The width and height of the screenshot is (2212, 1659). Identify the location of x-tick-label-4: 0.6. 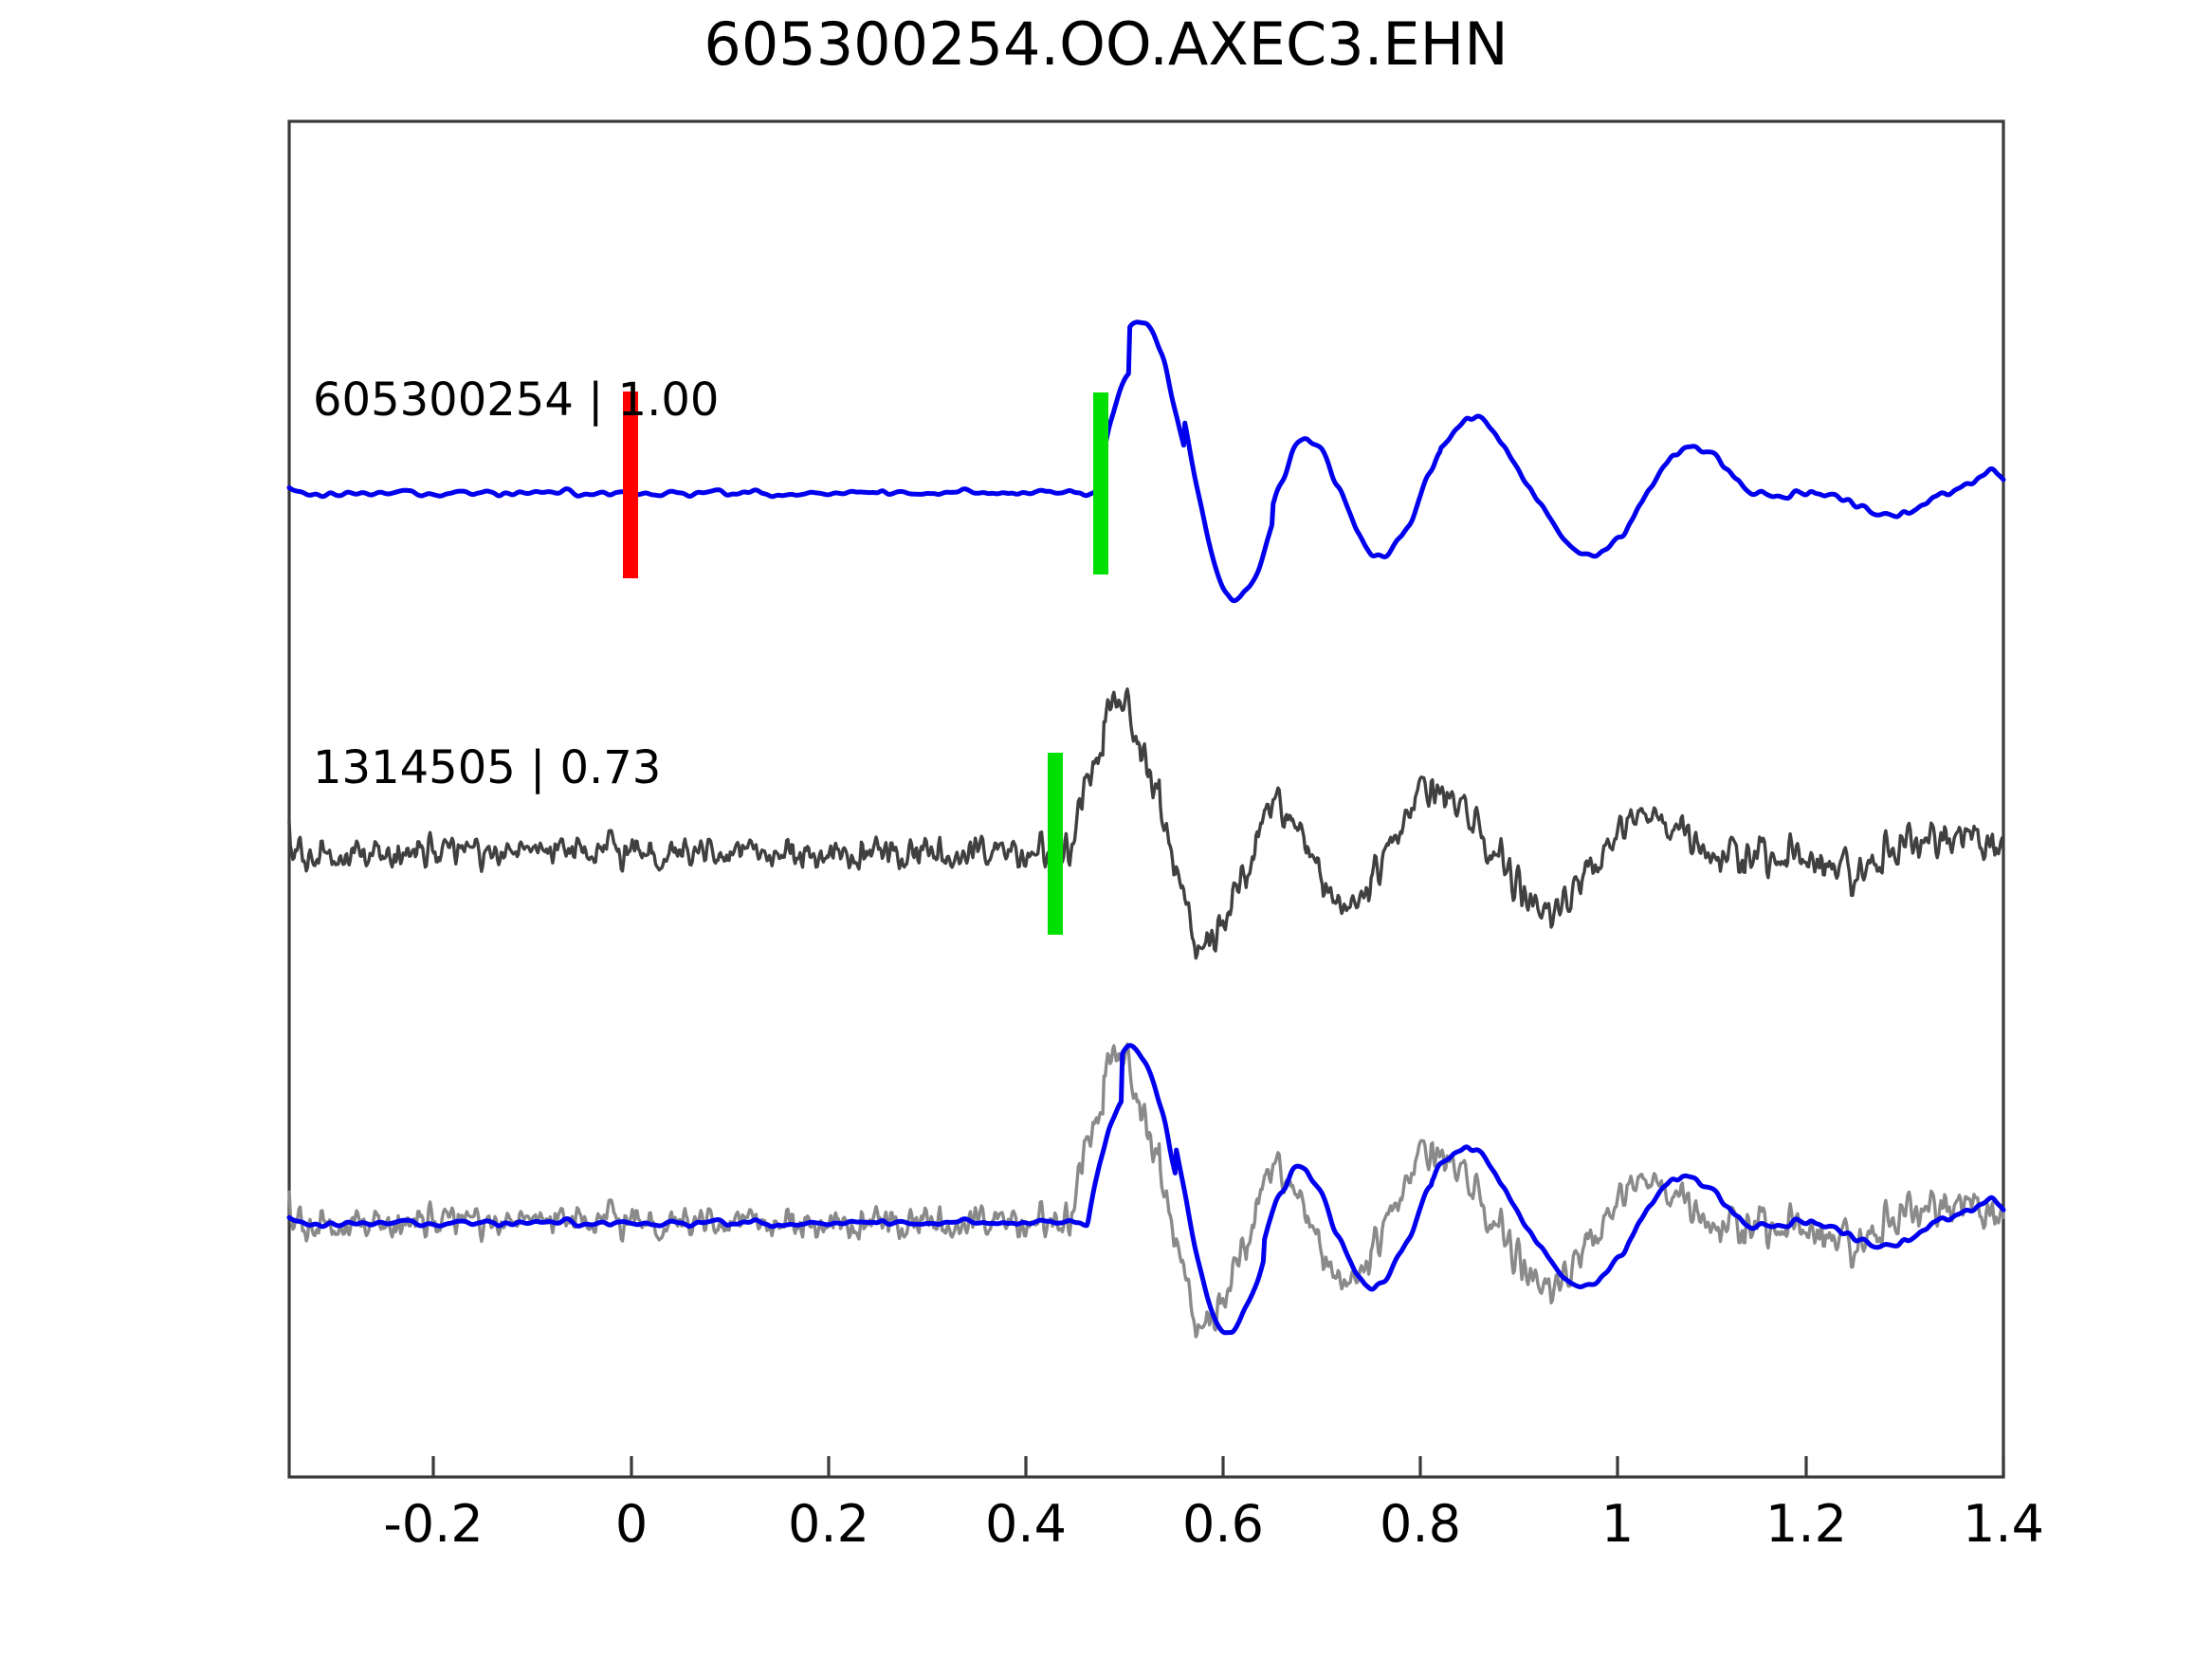
(1223, 1524).